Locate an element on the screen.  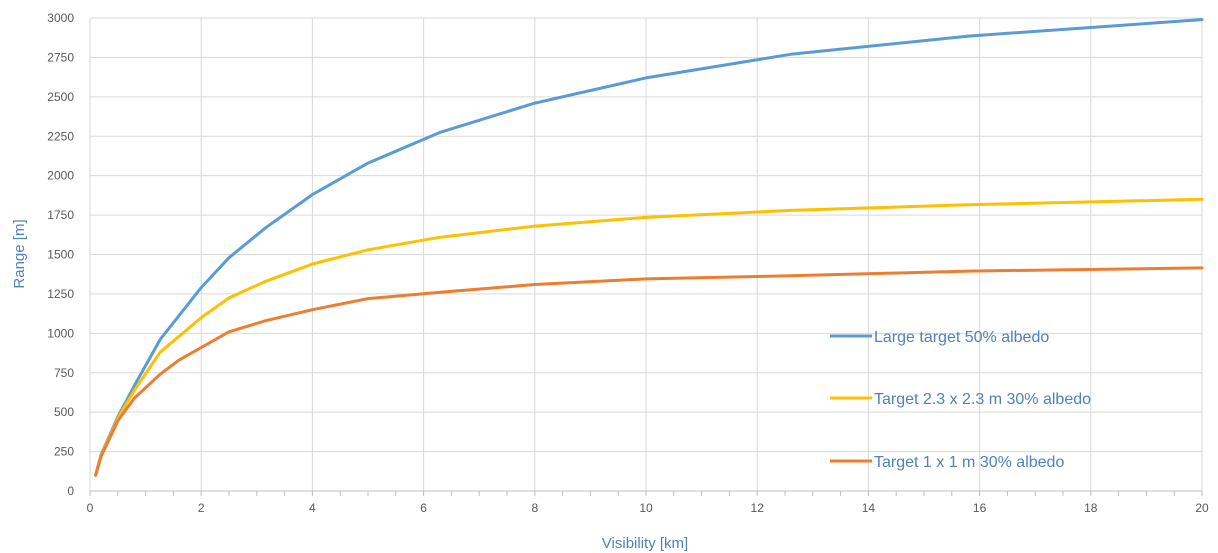
x-tick-label: 8 is located at coordinates (534, 508).